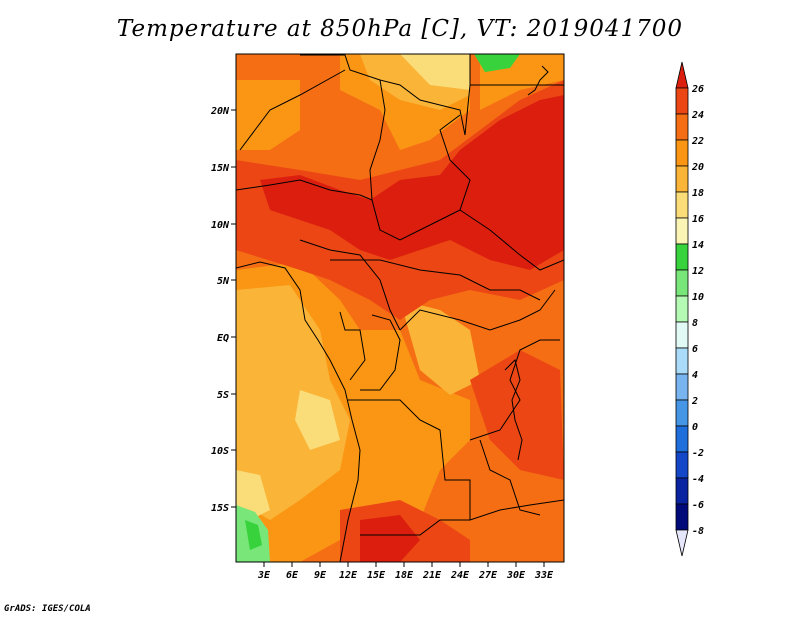 The width and height of the screenshot is (800, 618). Describe the element at coordinates (697, 89) in the screenshot. I see `colorbar-label: 26` at that location.